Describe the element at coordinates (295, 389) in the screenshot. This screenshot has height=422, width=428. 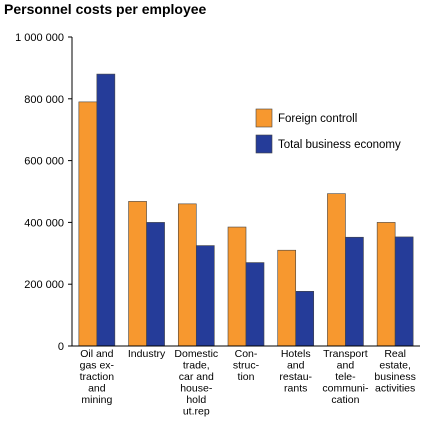
I see `x-tick-label-line: rants` at that location.